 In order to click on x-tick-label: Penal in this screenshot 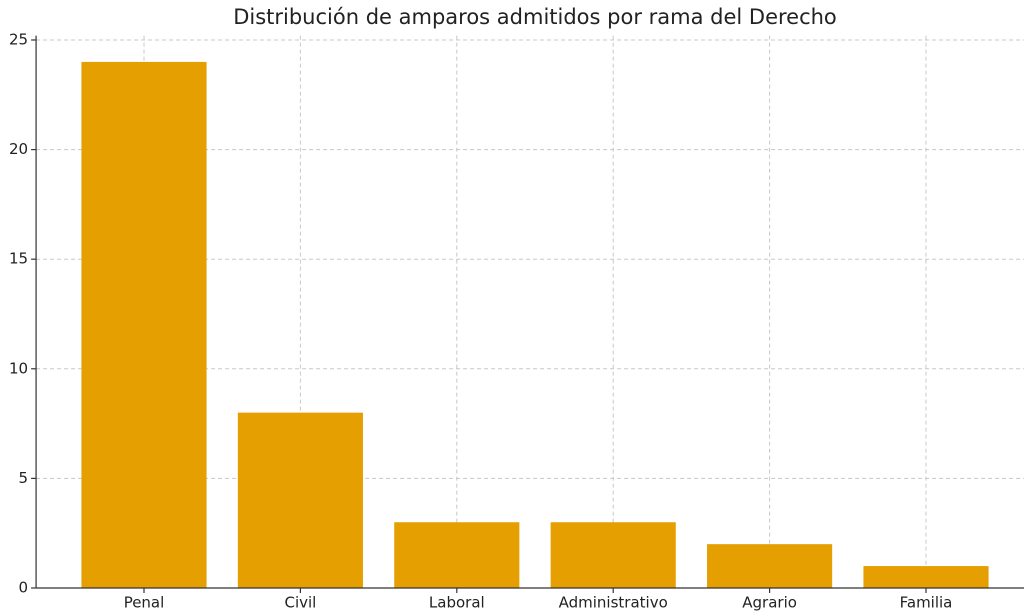, I will do `click(144, 603)`.